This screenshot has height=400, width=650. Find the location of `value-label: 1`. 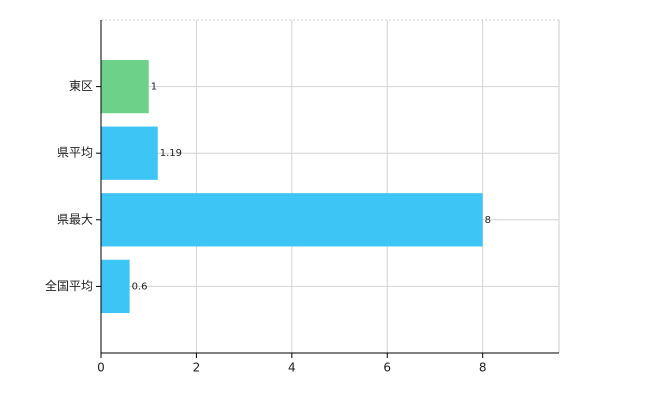

value-label: 1 is located at coordinates (154, 87).